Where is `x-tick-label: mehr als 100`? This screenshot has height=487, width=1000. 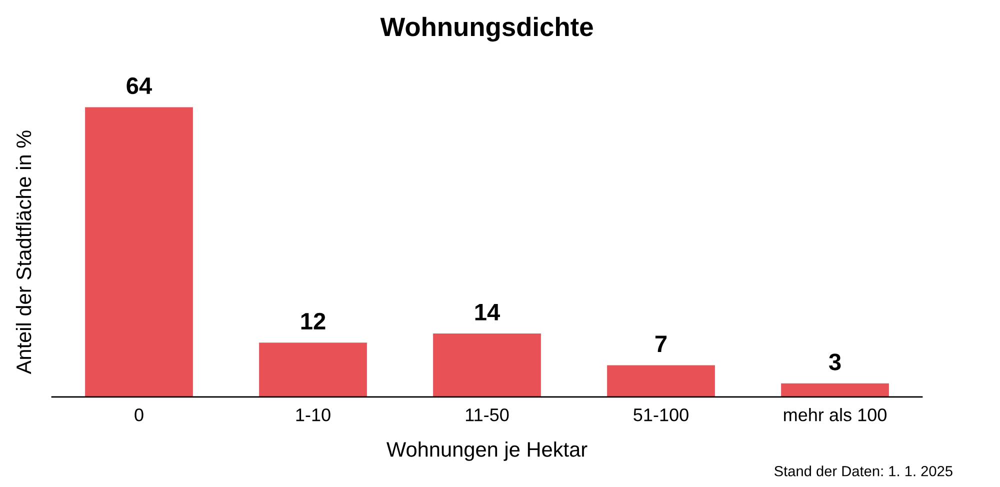
x-tick-label: mehr als 100 is located at coordinates (835, 415).